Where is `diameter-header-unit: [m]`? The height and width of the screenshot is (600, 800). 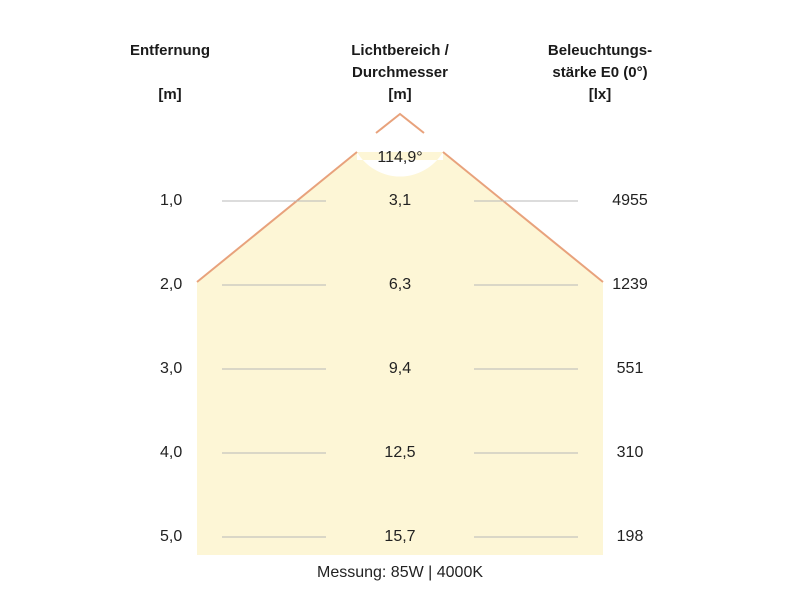 diameter-header-unit: [m] is located at coordinates (400, 94).